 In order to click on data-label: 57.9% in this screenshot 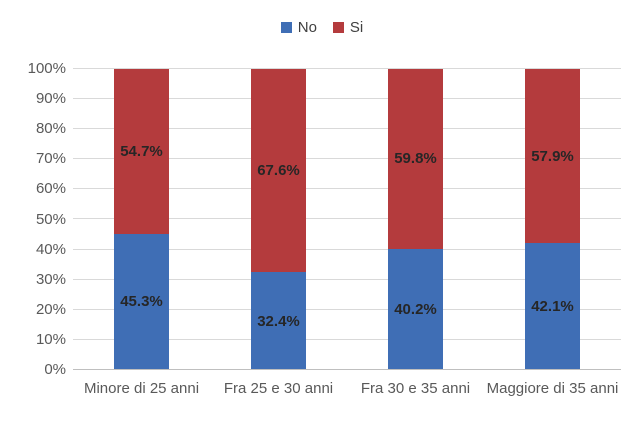, I will do `click(552, 156)`.